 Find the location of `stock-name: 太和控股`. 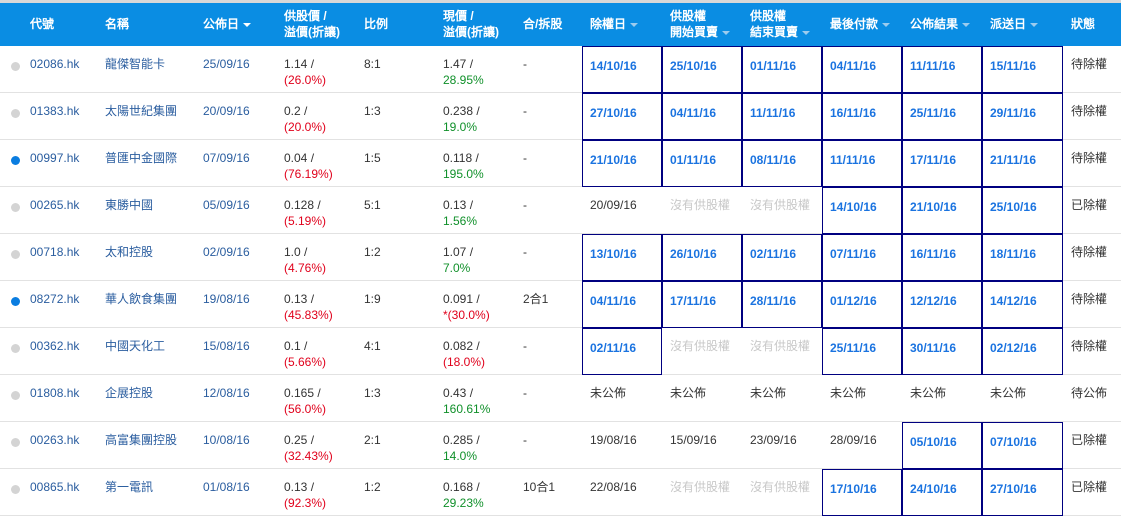

stock-name: 太和控股 is located at coordinates (146, 257).